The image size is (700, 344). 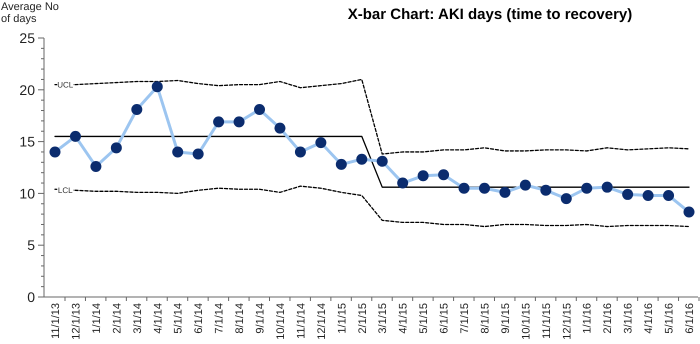 What do you see at coordinates (485, 318) in the screenshot?
I see `x-tick-label: 8/1/15` at bounding box center [485, 318].